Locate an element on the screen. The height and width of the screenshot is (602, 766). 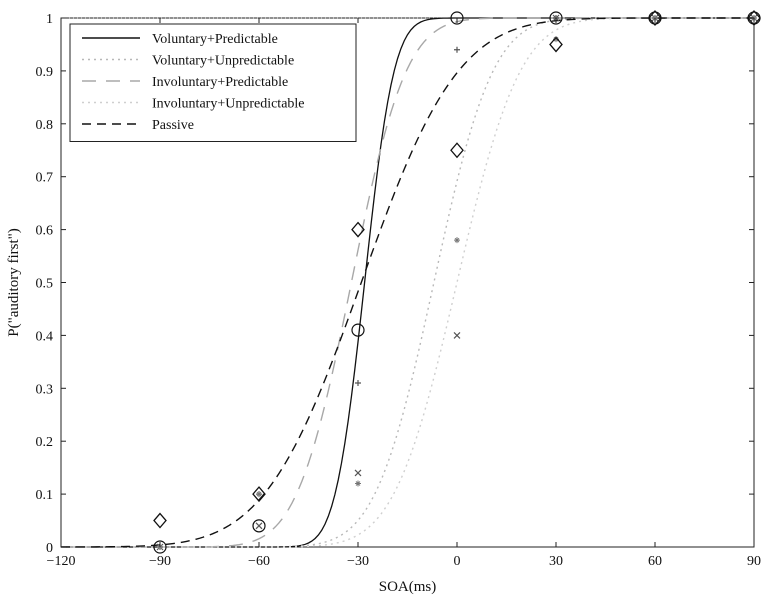
legend-label: Voluntary+Predictable is located at coordinates (215, 39).